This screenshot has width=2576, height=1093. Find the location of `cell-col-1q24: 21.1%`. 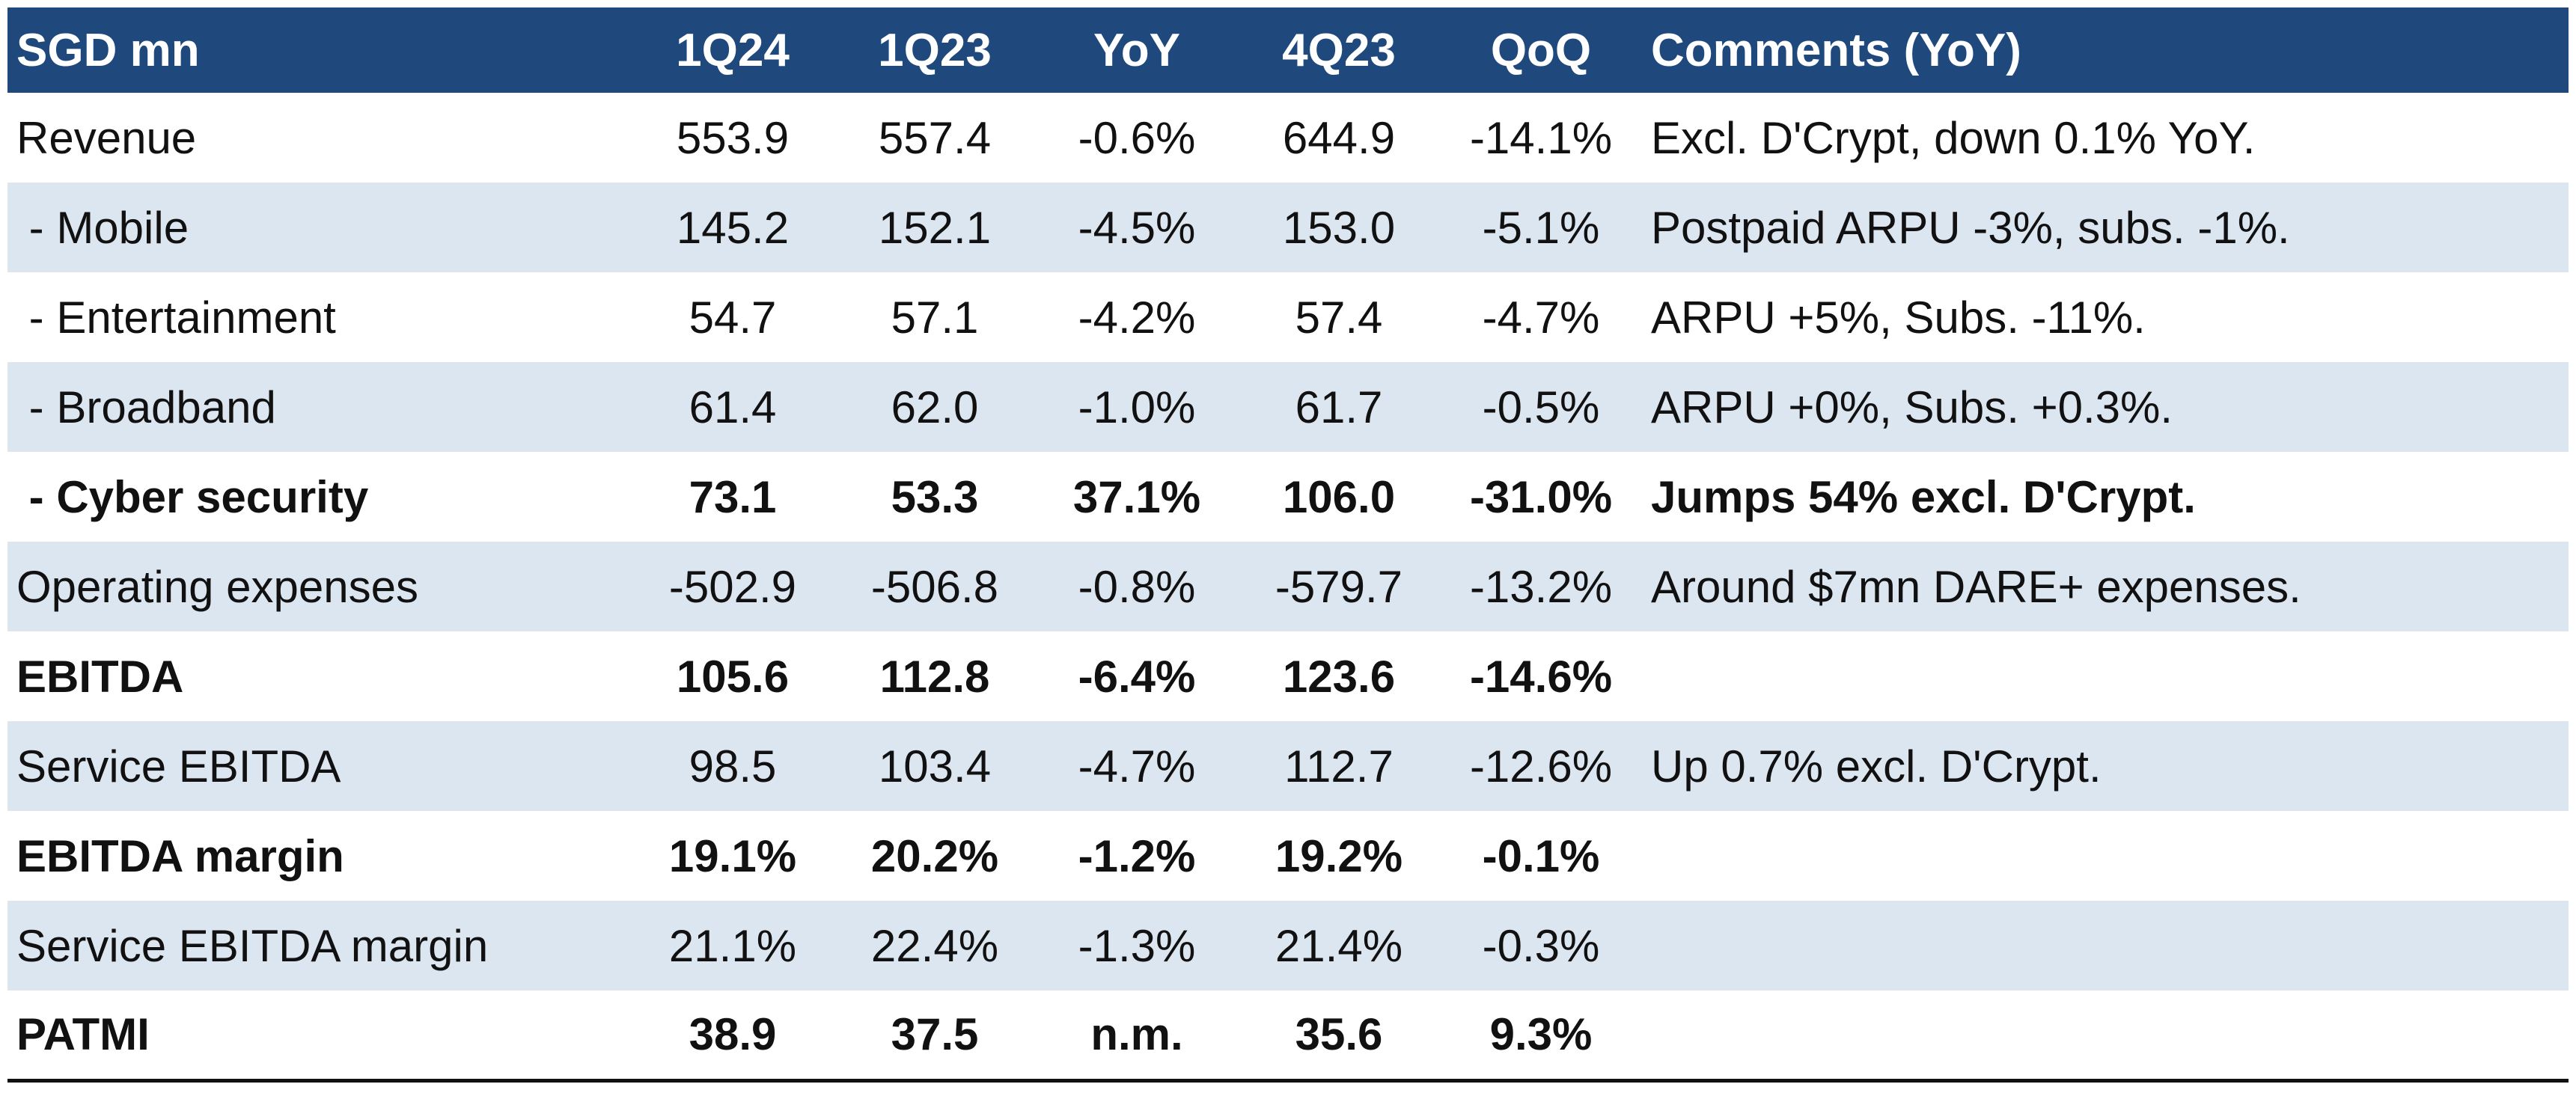

cell-col-1q24: 21.1% is located at coordinates (732, 945).